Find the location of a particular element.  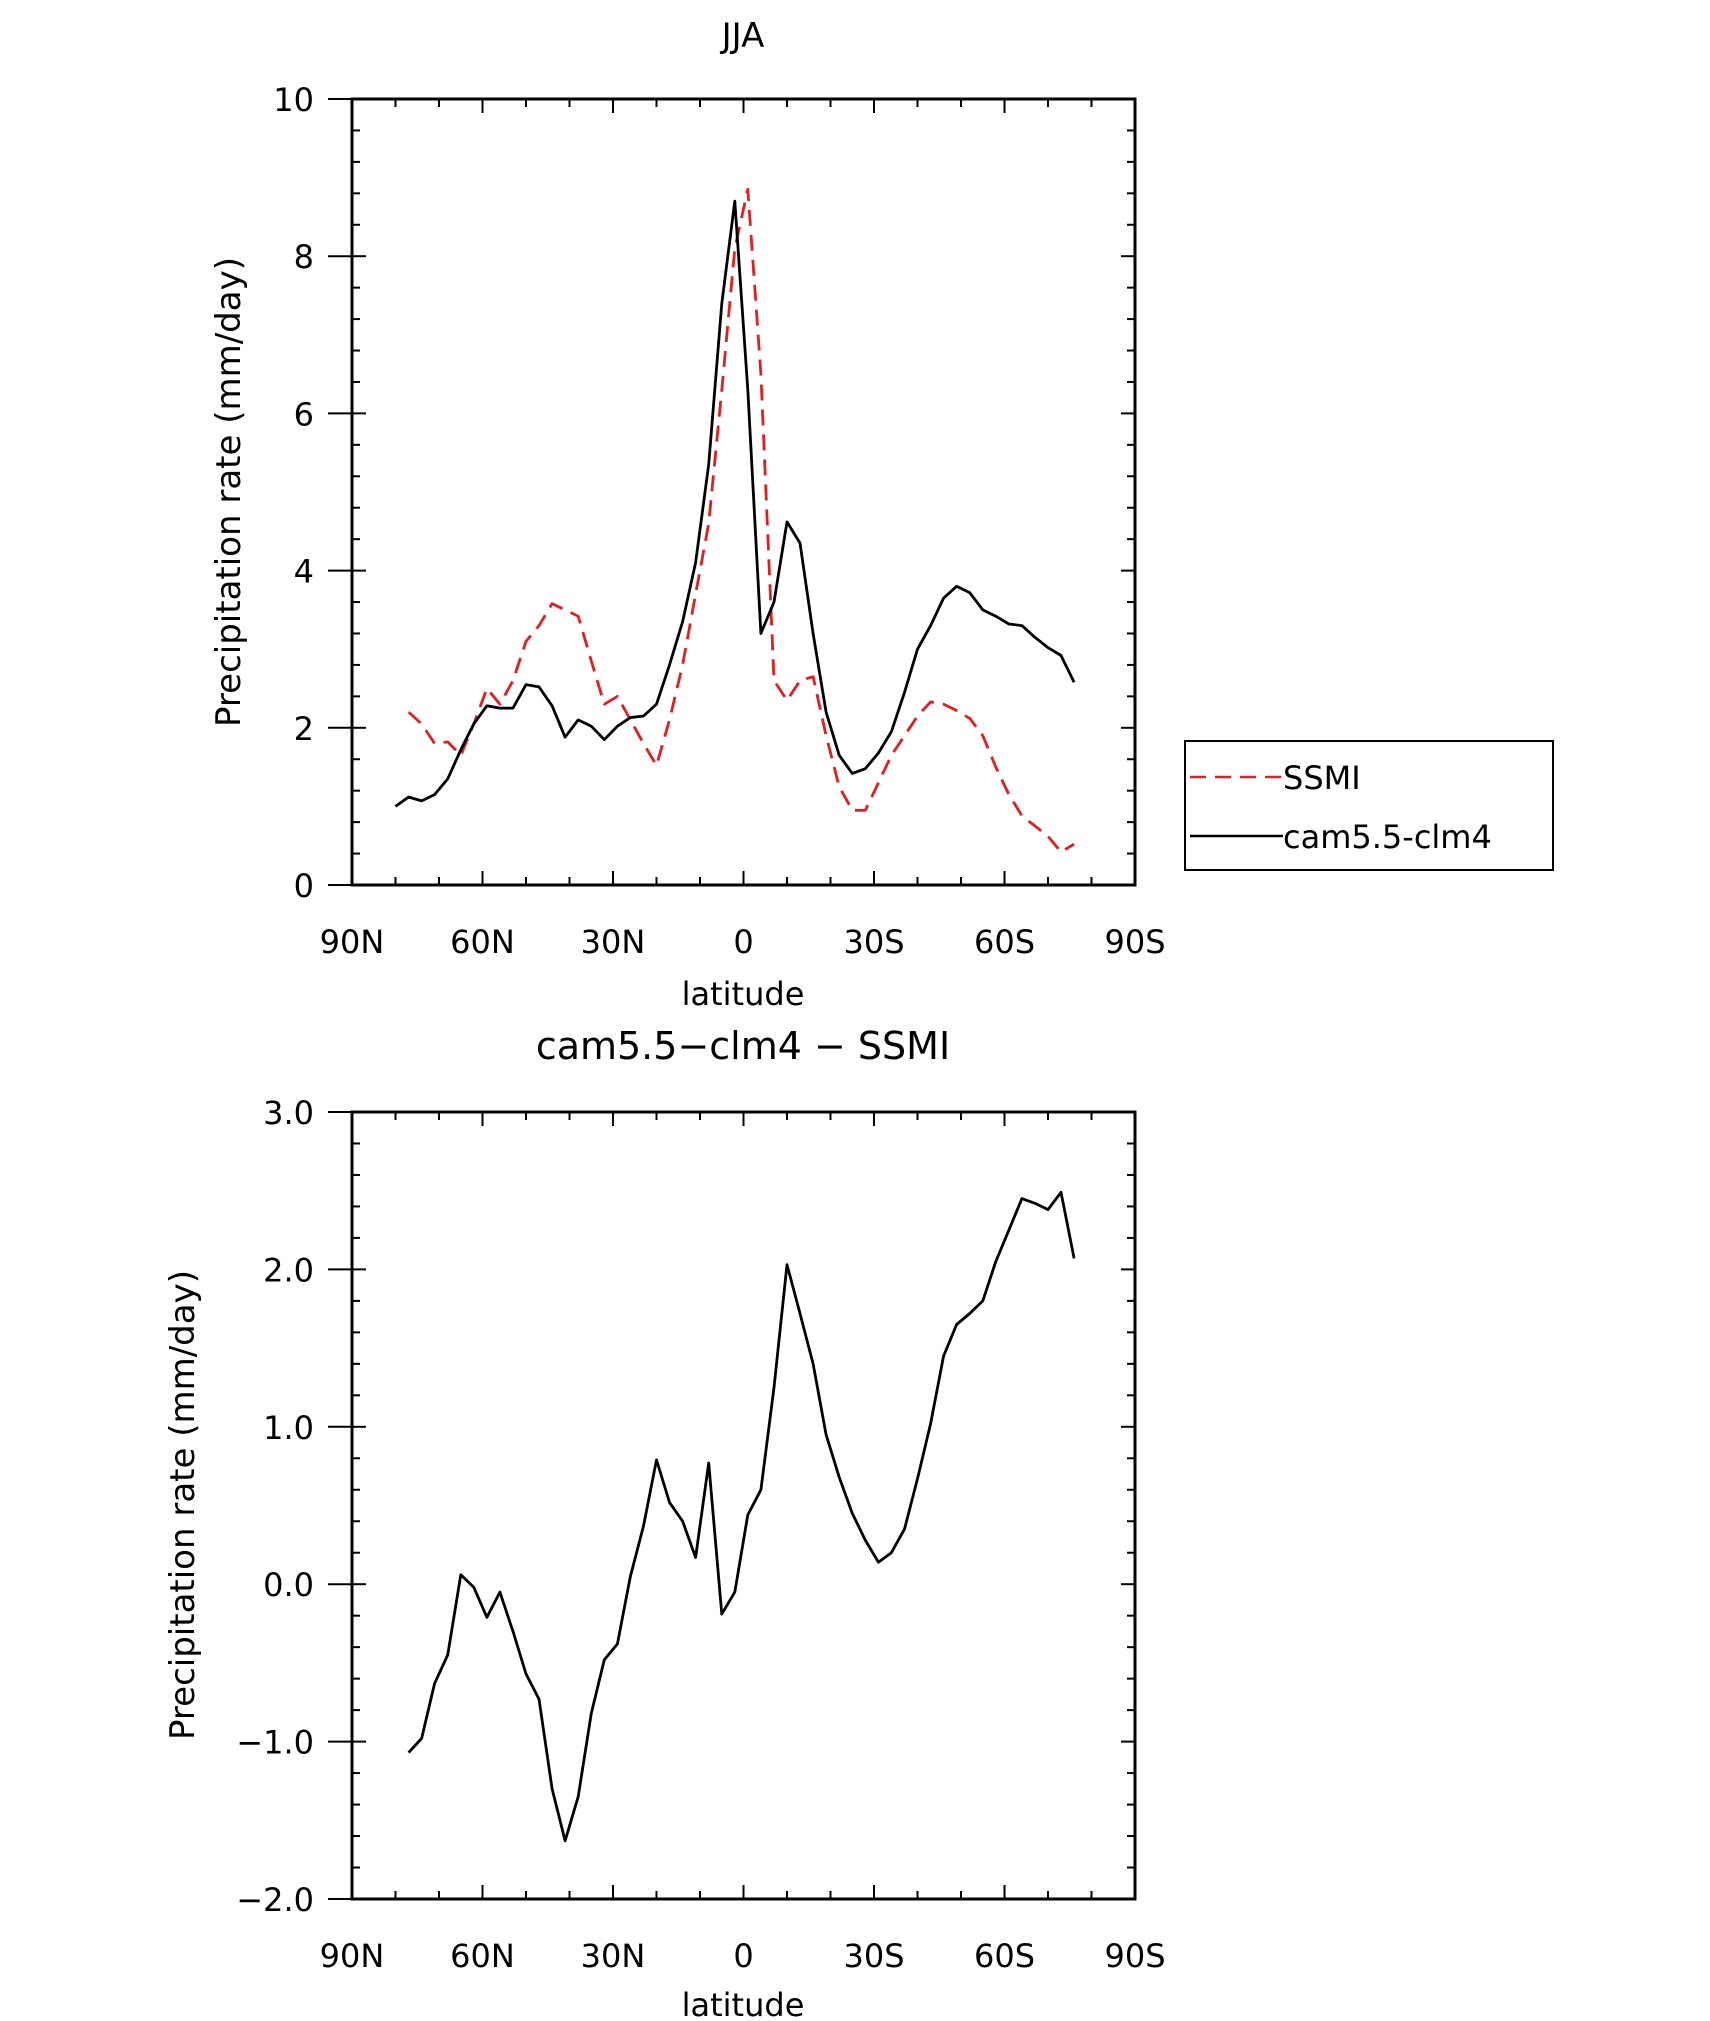

y-tick-label: 2 is located at coordinates (304, 729).